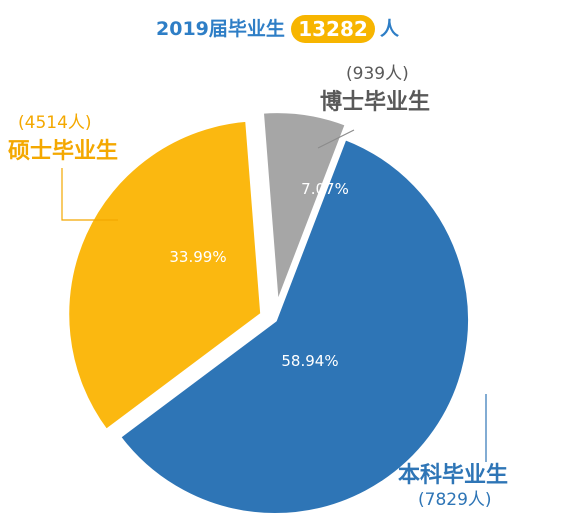 Image resolution: width=567 pixels, height=524 pixels. Describe the element at coordinates (375, 102) in the screenshot. I see `label-doctor: 博士毕业生` at that location.